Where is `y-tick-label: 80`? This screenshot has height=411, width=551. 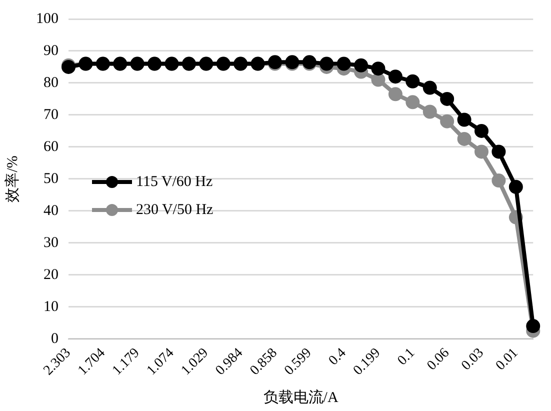 y-tick-label: 80 is located at coordinates (51, 82).